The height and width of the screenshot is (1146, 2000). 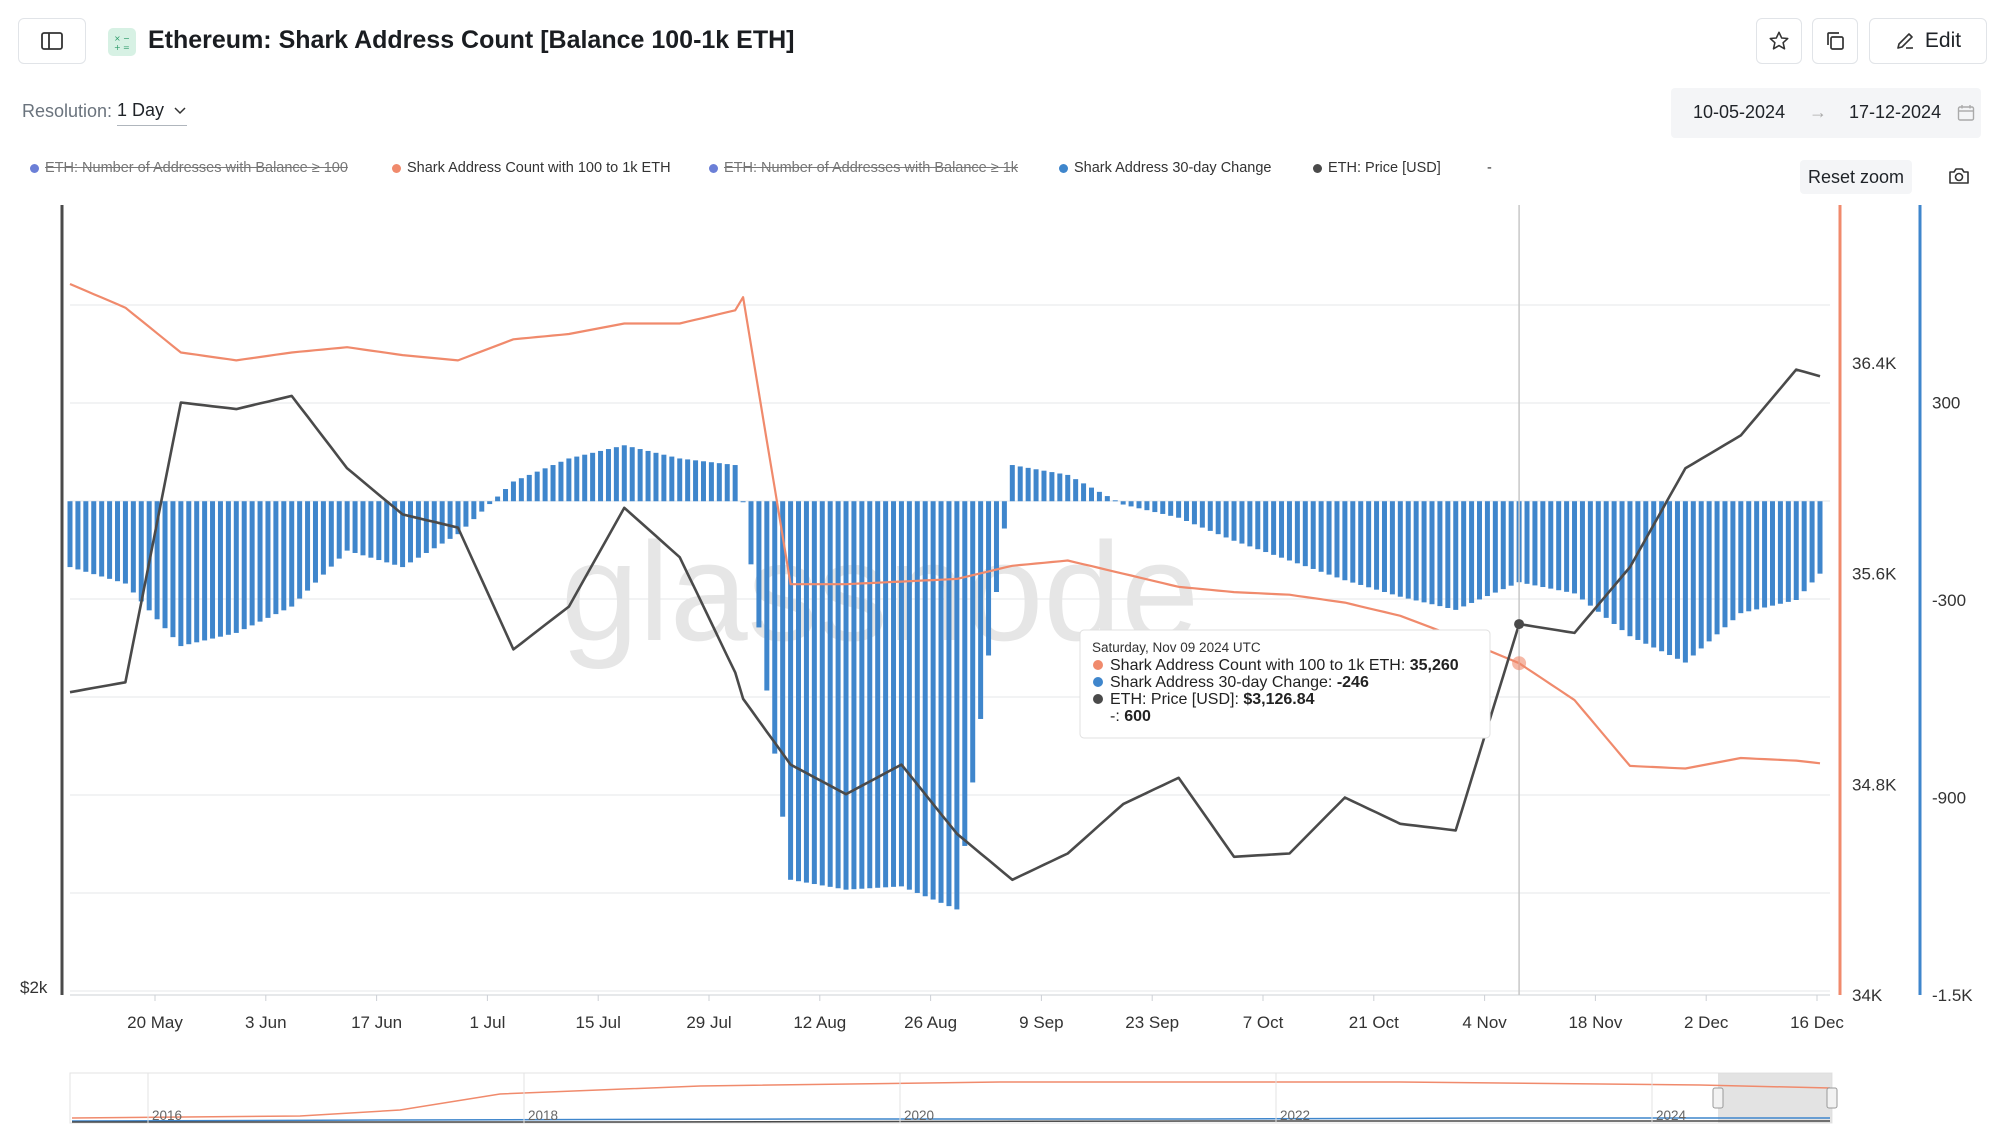 I want to click on edit-button: Edit, so click(x=1928, y=41).